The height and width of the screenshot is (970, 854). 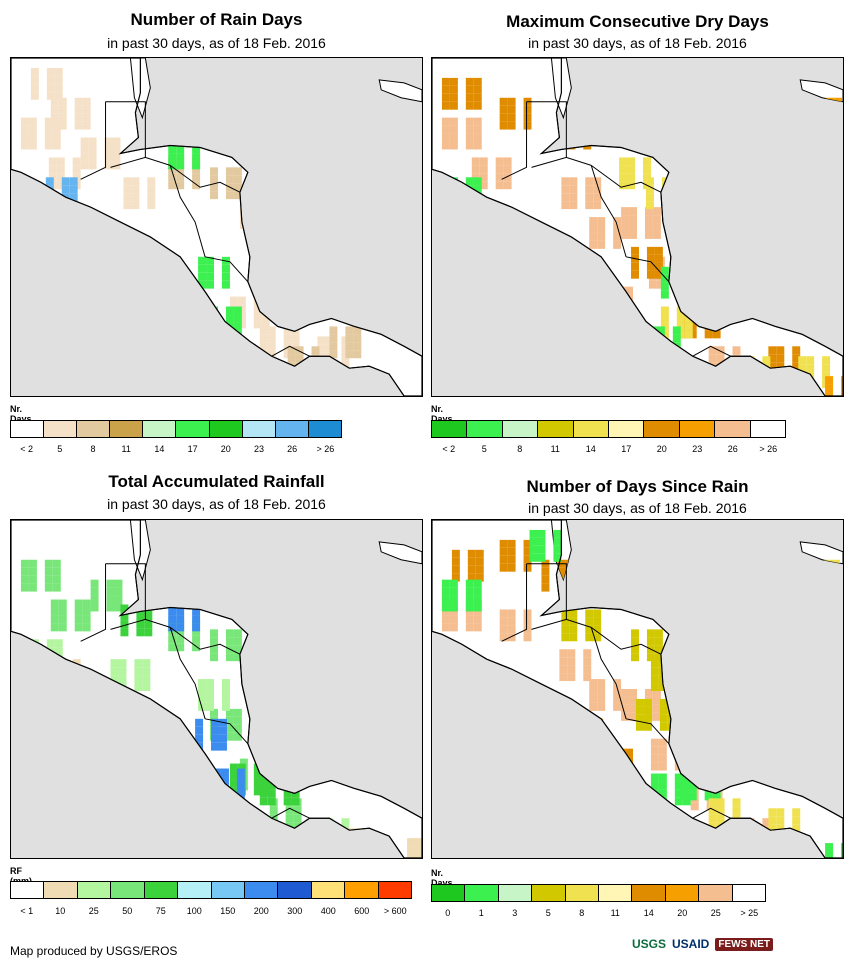 I want to click on legend-label: 14, so click(x=159, y=449).